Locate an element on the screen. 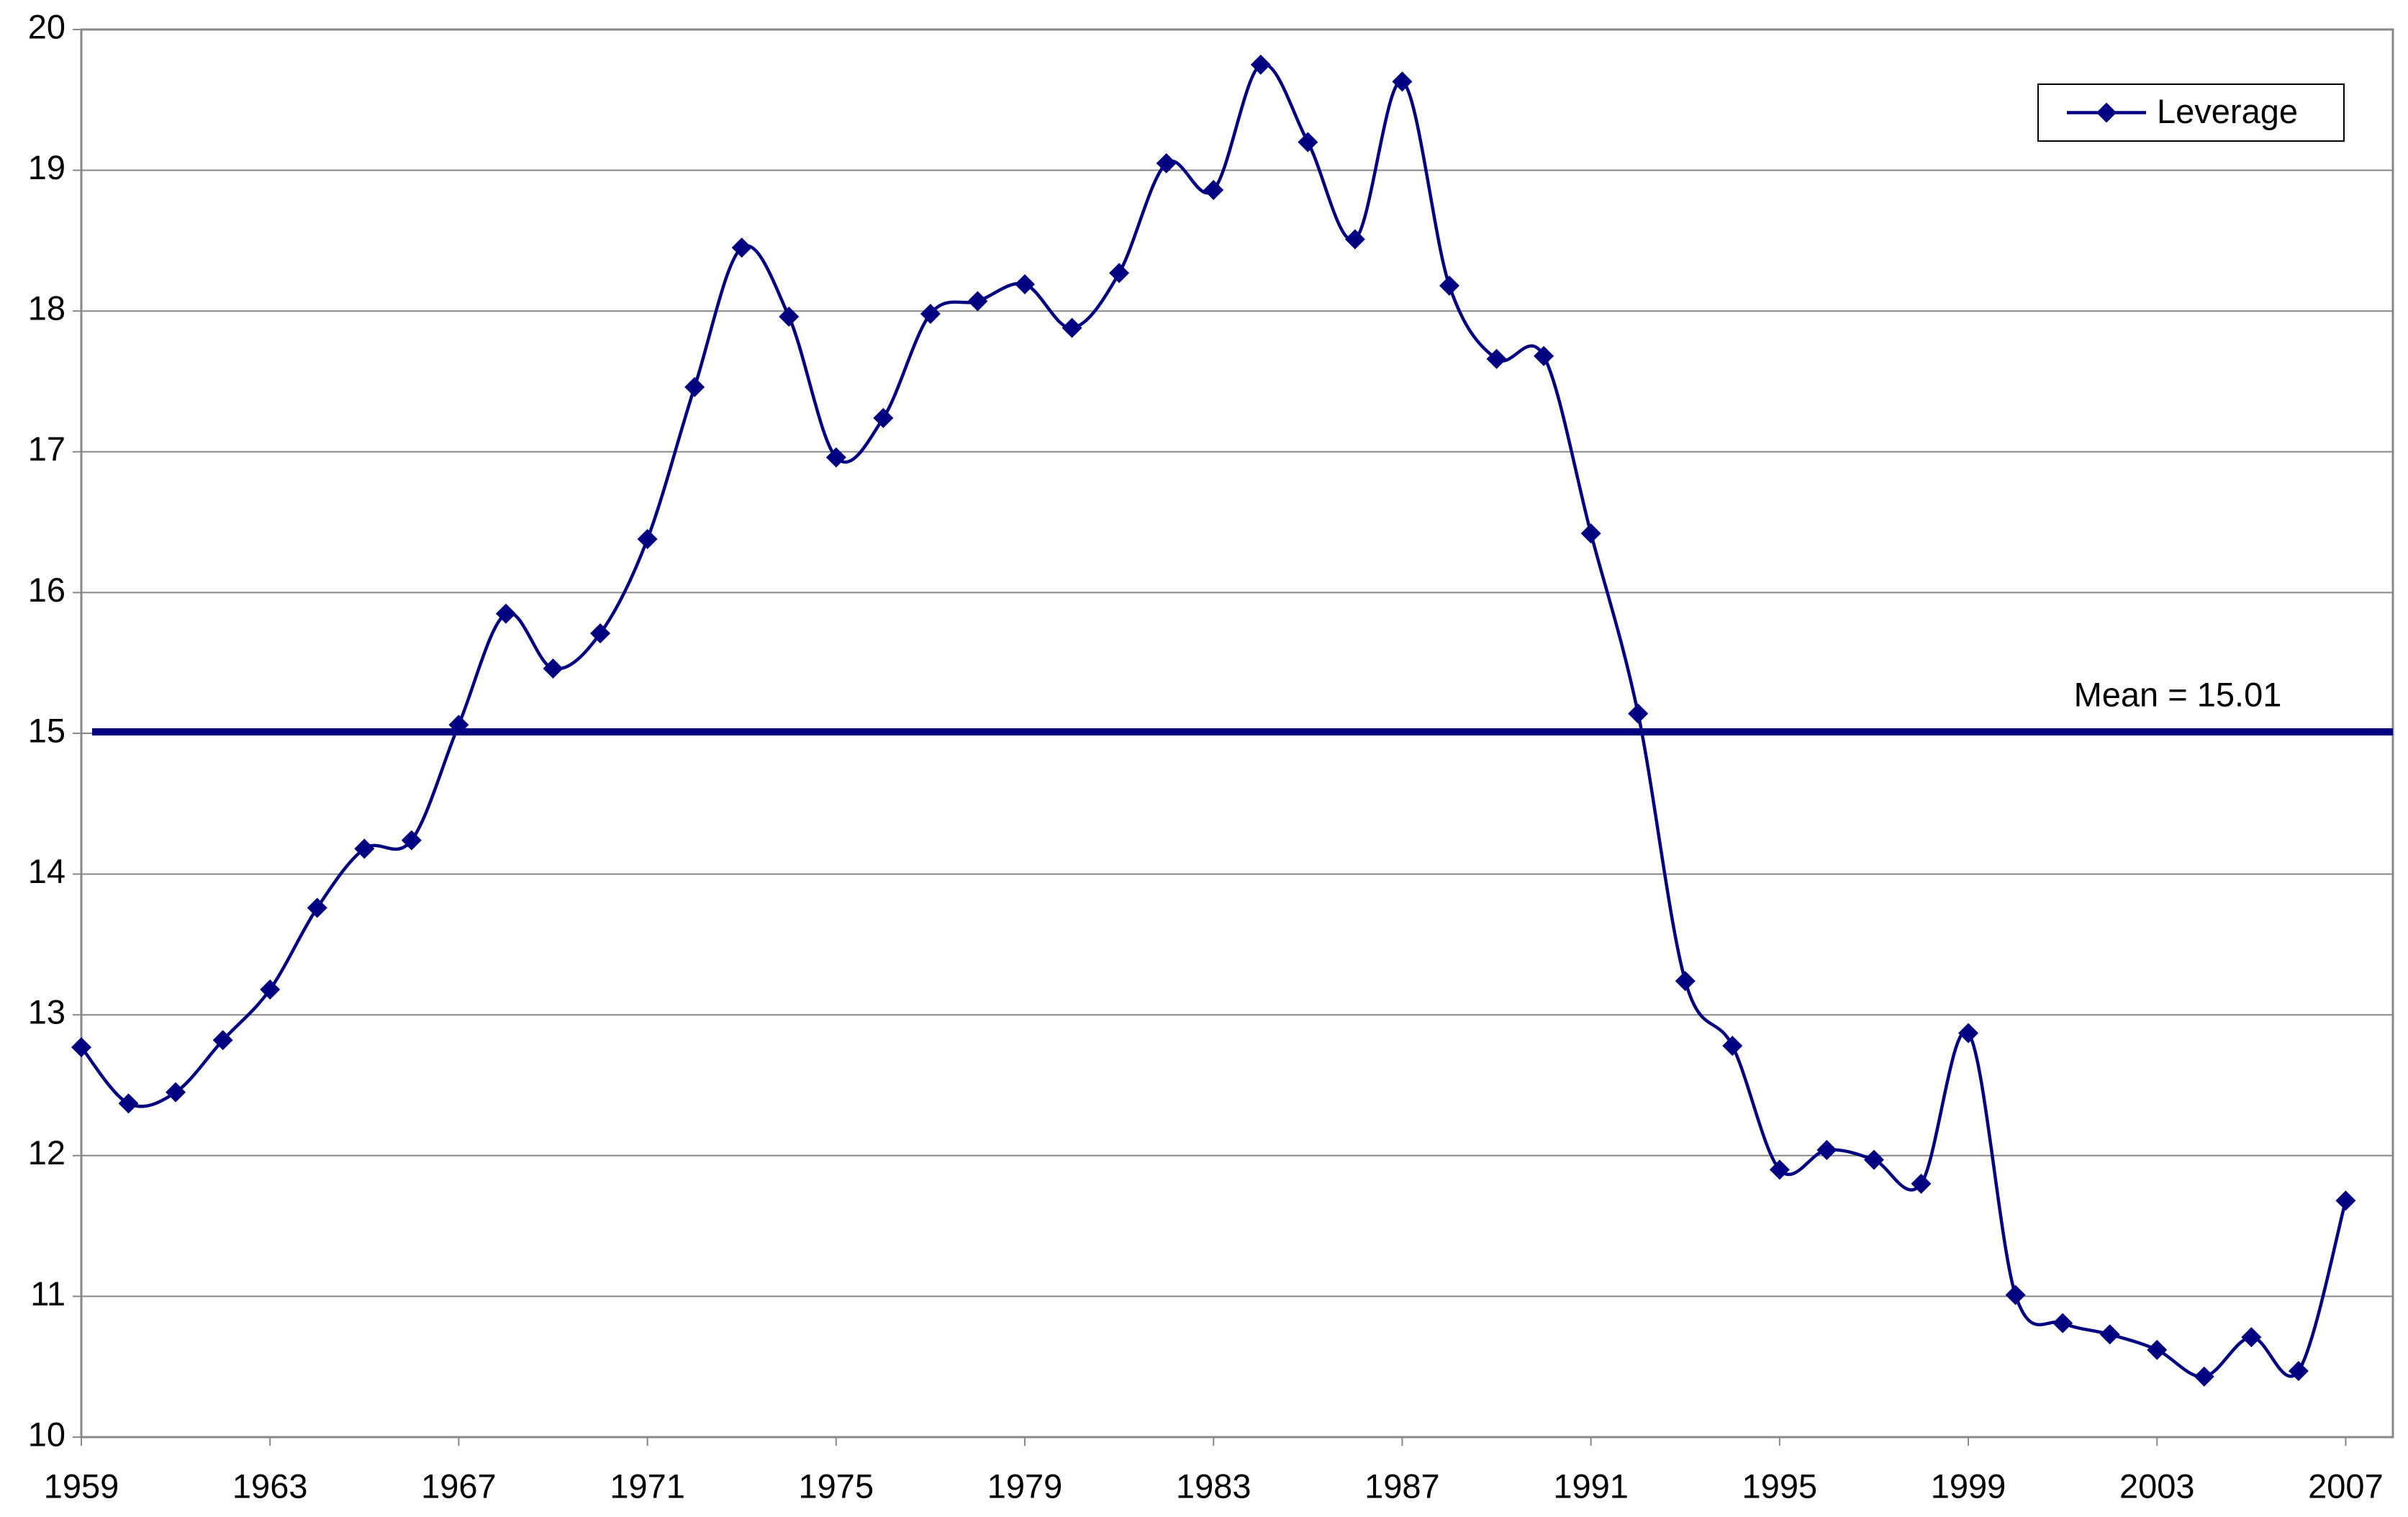  y-tick-label: 14 is located at coordinates (46, 871).